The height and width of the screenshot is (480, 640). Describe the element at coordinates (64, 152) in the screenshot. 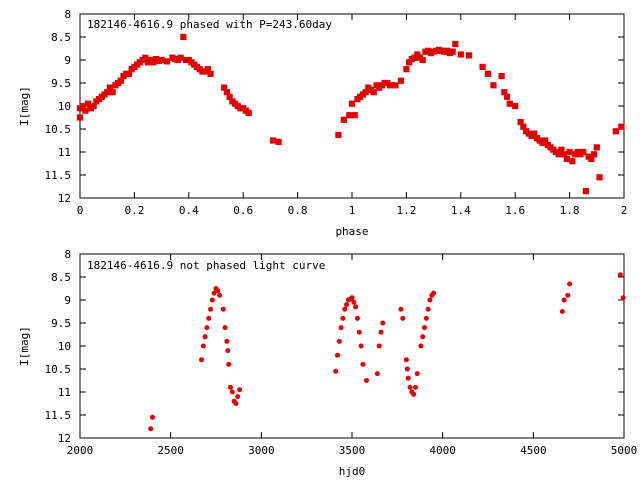

I see `phased-y-tick-label: 11` at that location.